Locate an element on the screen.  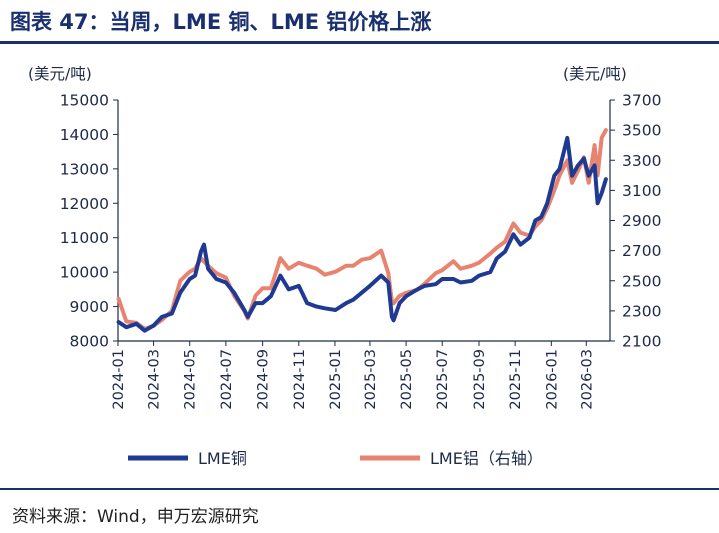
x-tick-label: 2024-11 is located at coordinates (300, 379).